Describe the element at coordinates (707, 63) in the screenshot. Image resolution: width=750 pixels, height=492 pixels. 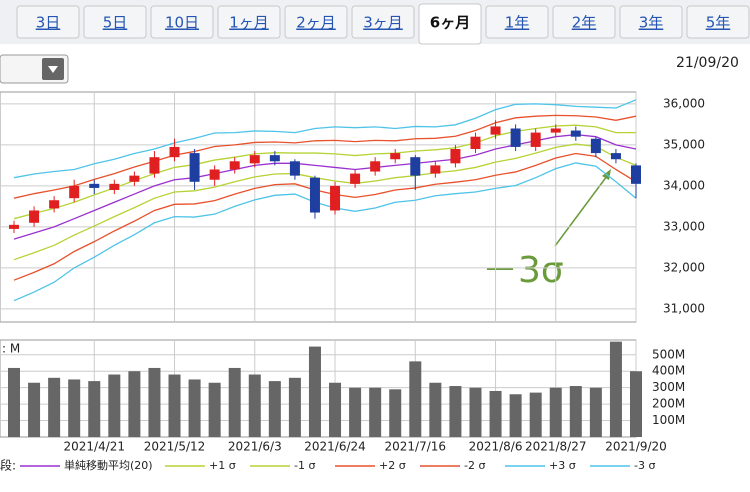
I see `date: 21/09/20` at that location.